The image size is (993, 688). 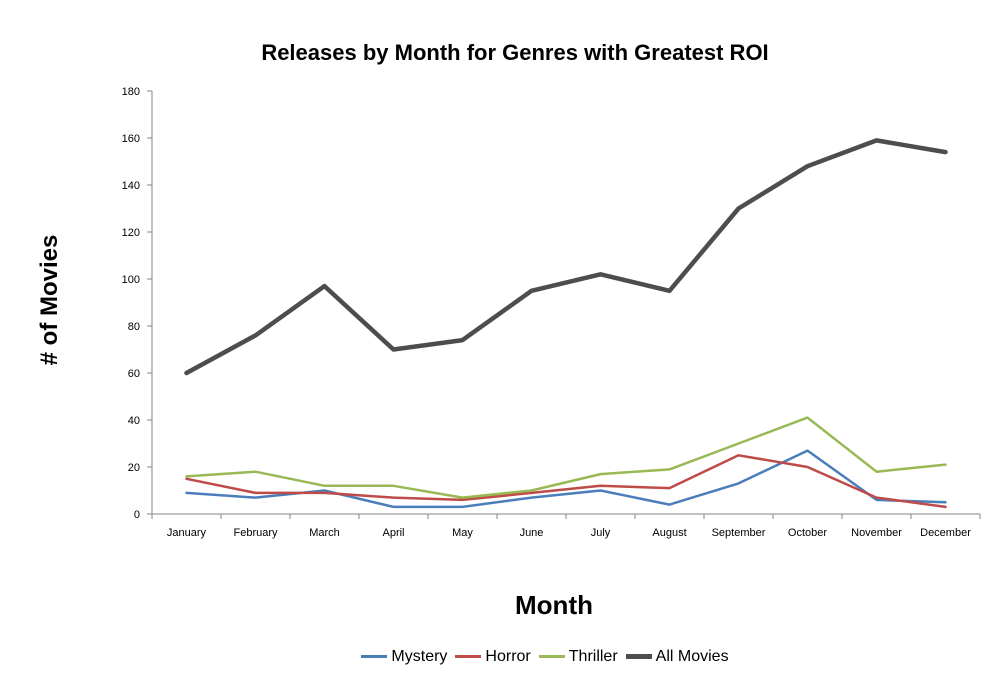 What do you see at coordinates (593, 656) in the screenshot?
I see `legend-label: Thriller` at bounding box center [593, 656].